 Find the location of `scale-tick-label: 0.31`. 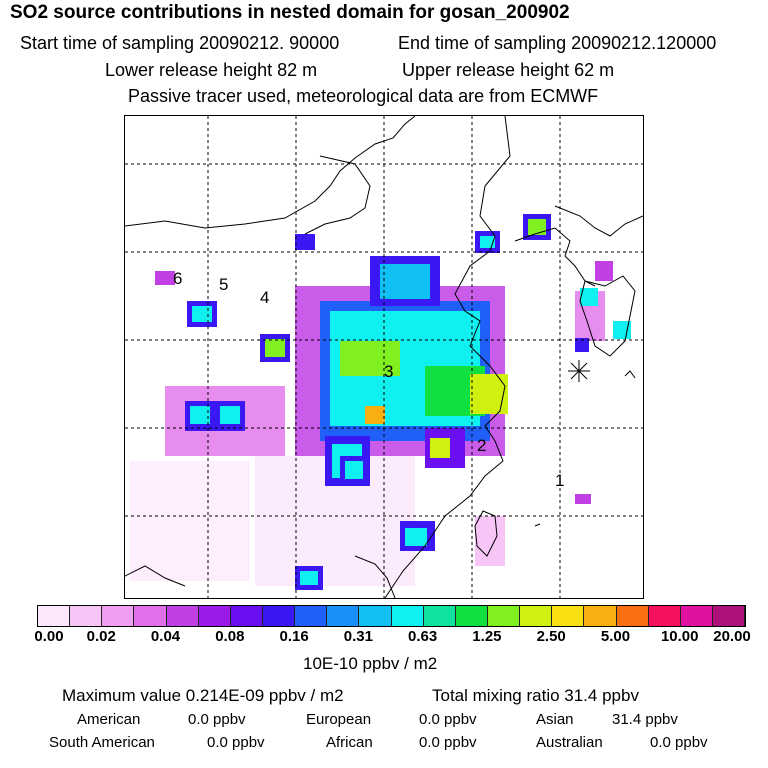

scale-tick-label: 0.31 is located at coordinates (358, 636).